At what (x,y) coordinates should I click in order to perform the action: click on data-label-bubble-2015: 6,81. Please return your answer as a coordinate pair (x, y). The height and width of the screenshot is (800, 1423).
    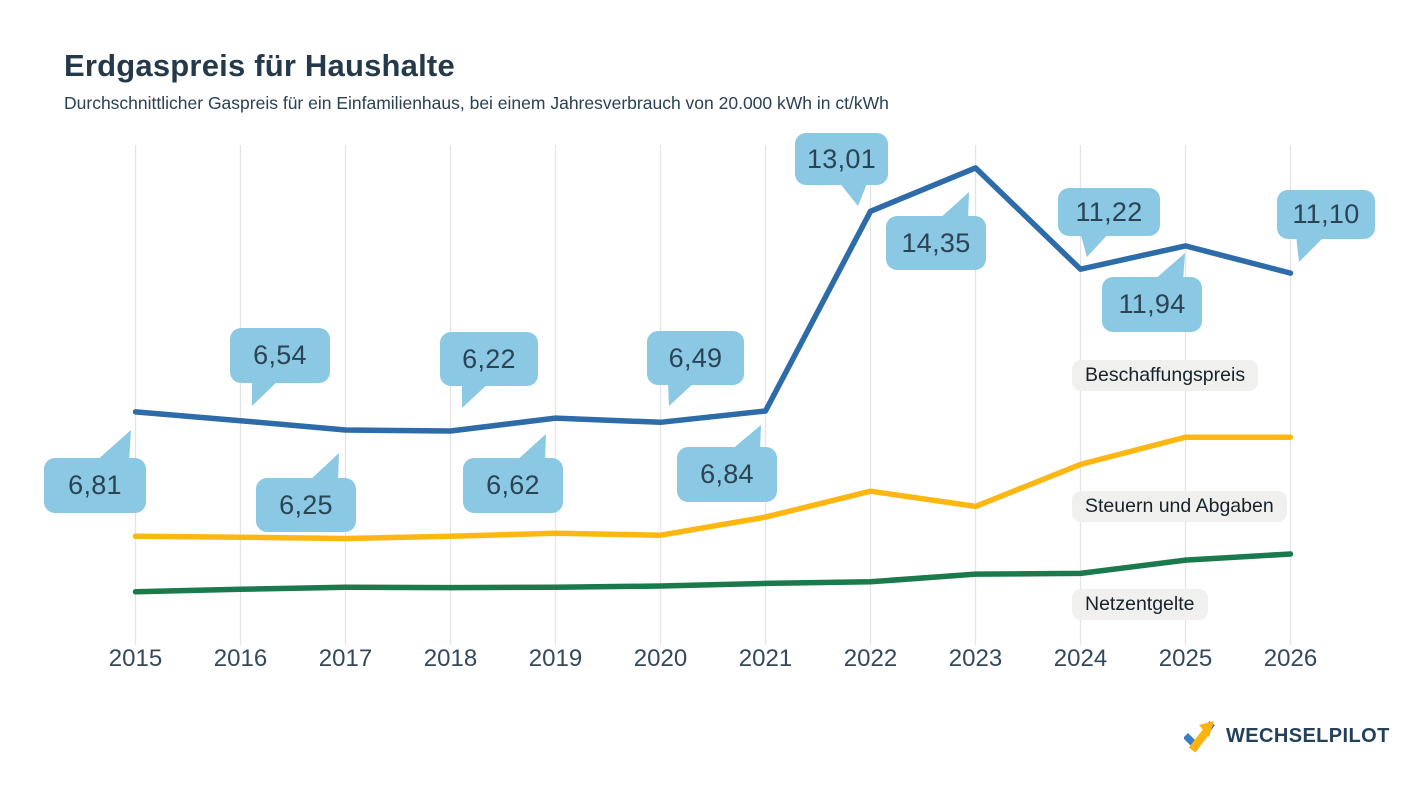
    Looking at the image, I should click on (95, 485).